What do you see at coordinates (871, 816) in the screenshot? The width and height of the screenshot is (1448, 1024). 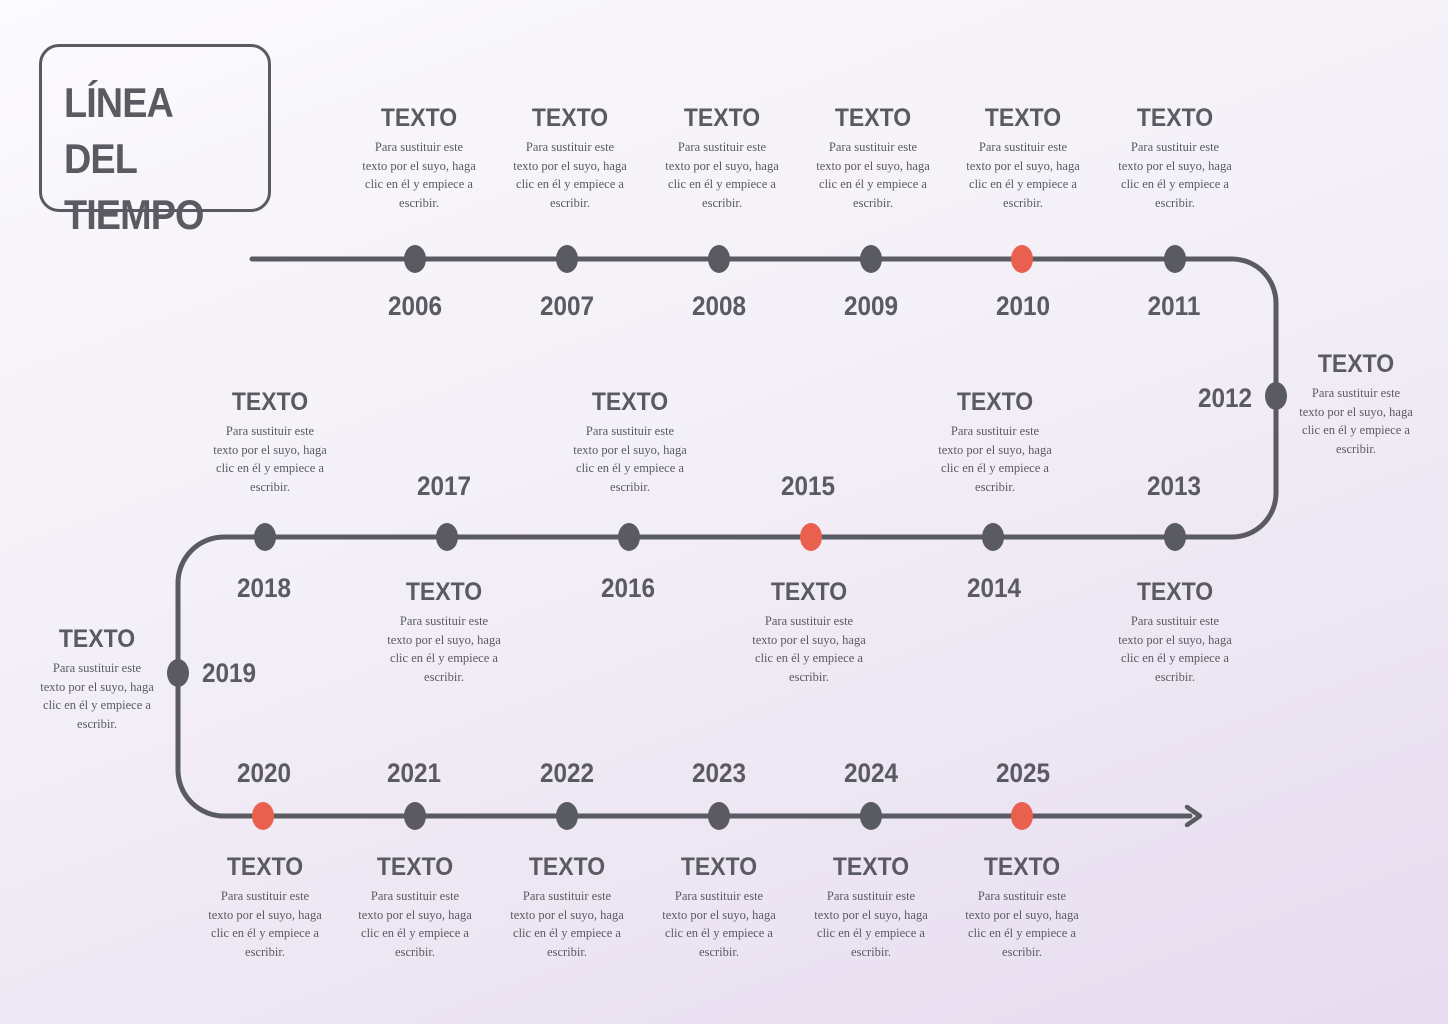 I see `timeline-marker-2024` at bounding box center [871, 816].